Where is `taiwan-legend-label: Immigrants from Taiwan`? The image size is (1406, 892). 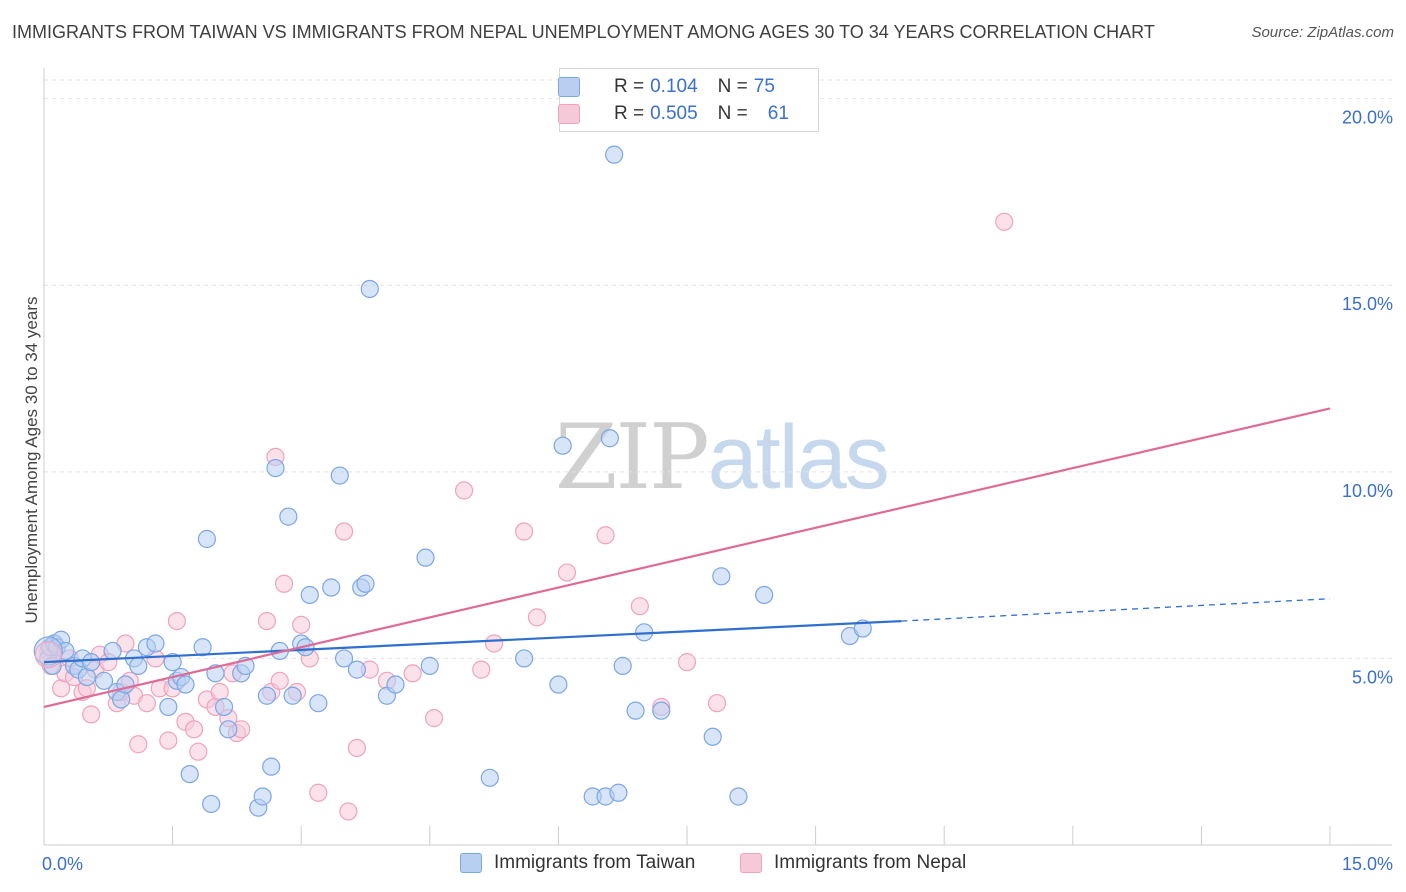
taiwan-legend-label: Immigrants from Taiwan is located at coordinates (595, 862).